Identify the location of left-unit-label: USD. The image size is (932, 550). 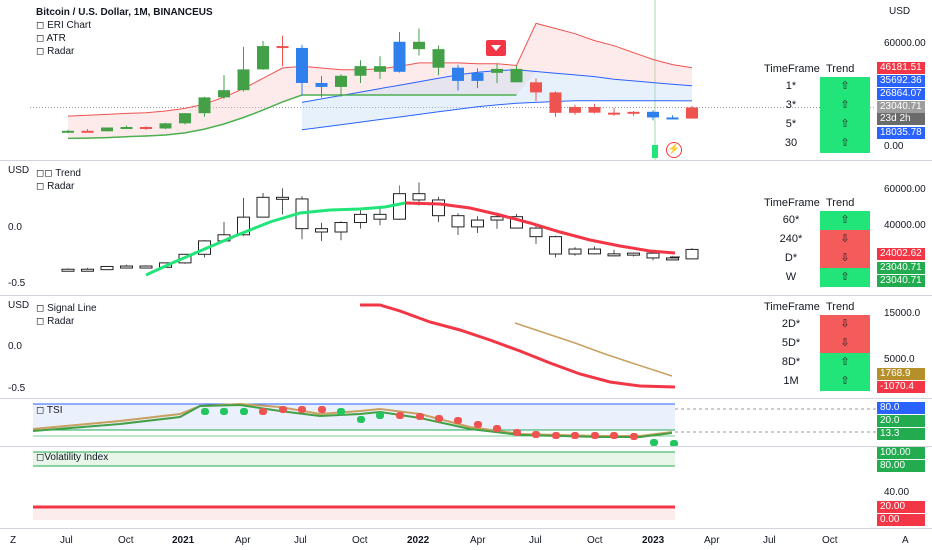
(19, 170).